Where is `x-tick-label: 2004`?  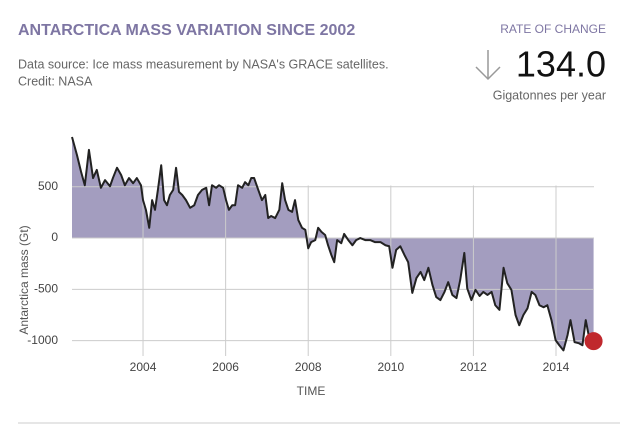
x-tick-label: 2004 is located at coordinates (143, 367).